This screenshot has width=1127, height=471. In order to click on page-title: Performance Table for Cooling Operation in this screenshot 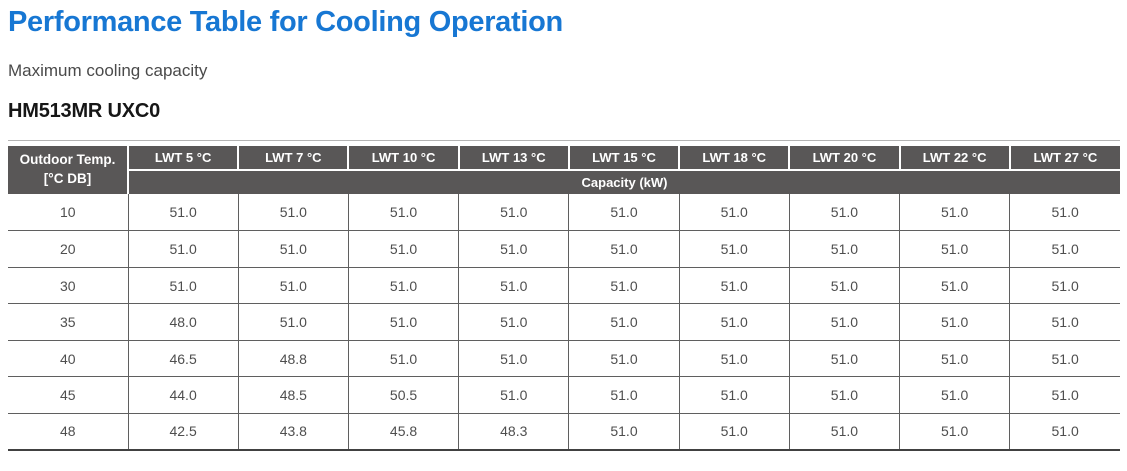, I will do `click(285, 22)`.